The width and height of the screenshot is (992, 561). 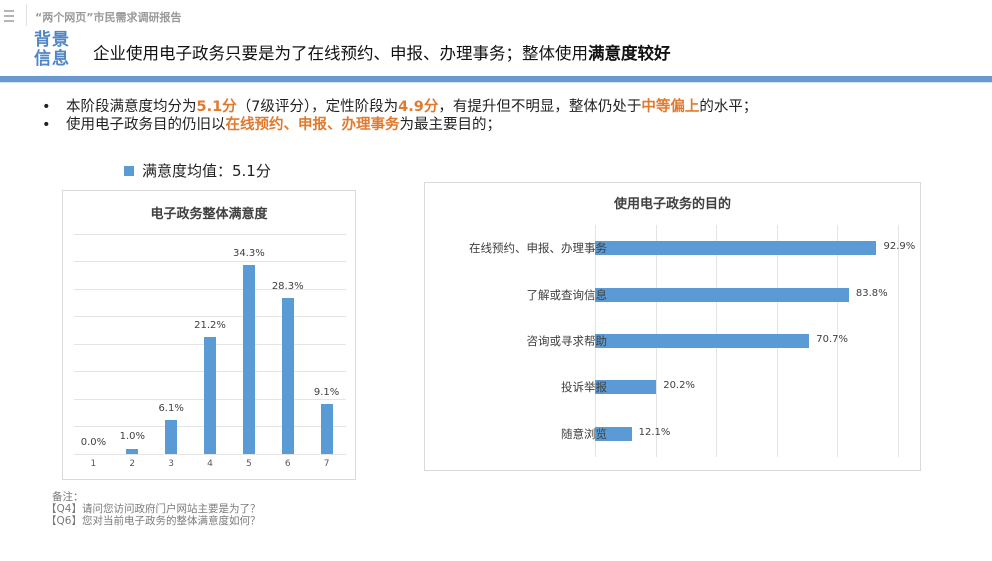 I want to click on x-tick-label: 1, so click(x=93, y=464).